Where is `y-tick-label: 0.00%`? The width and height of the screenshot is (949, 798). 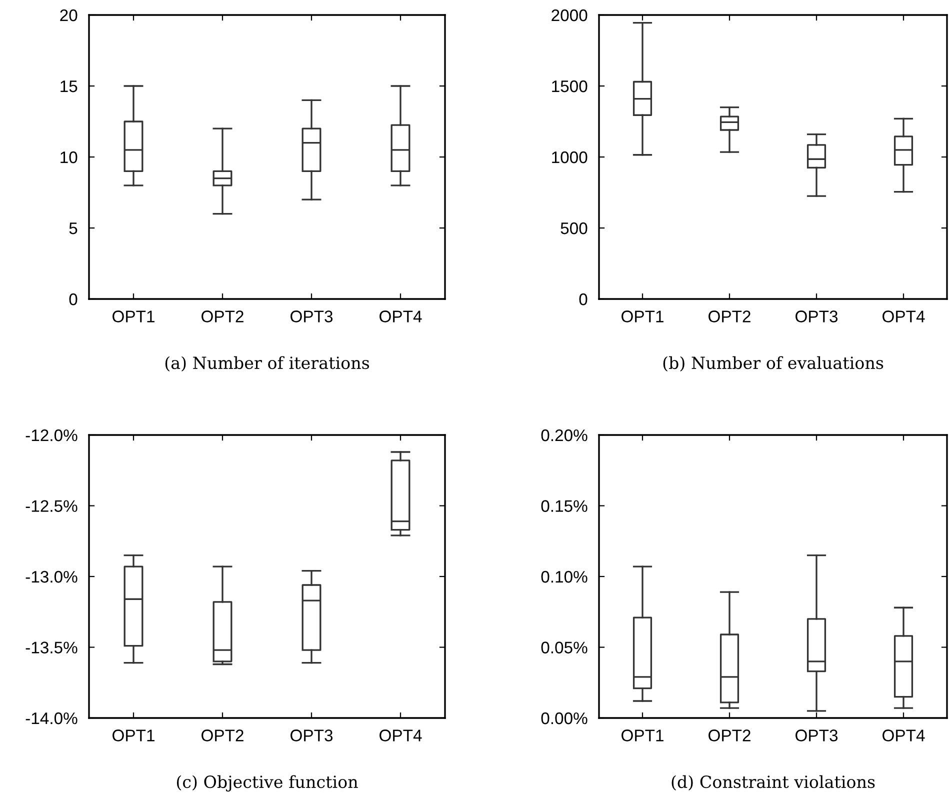
y-tick-label: 0.00% is located at coordinates (564, 718).